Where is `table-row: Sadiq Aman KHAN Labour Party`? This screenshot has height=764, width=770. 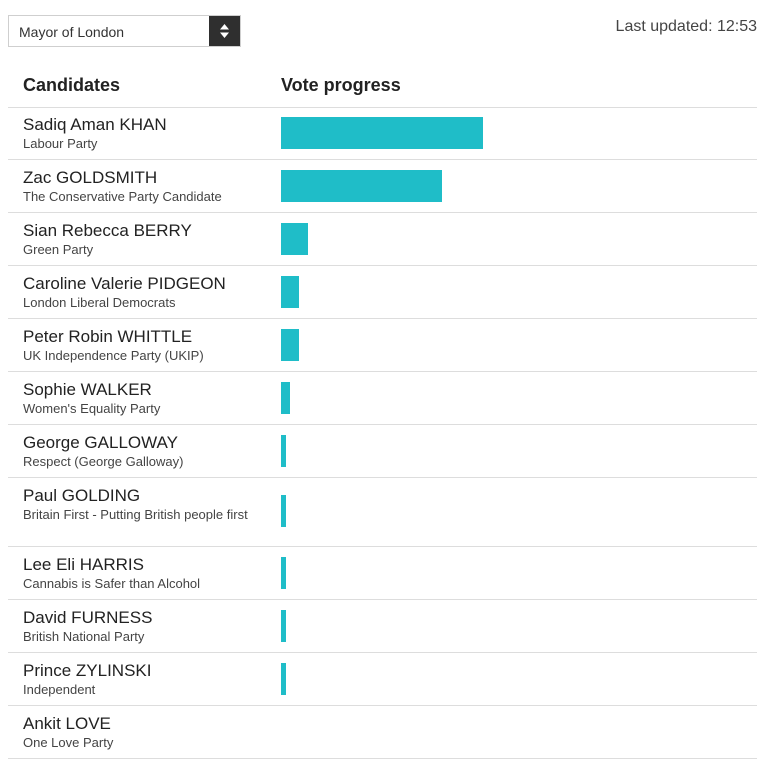 table-row: Sadiq Aman KHAN Labour Party is located at coordinates (382, 133).